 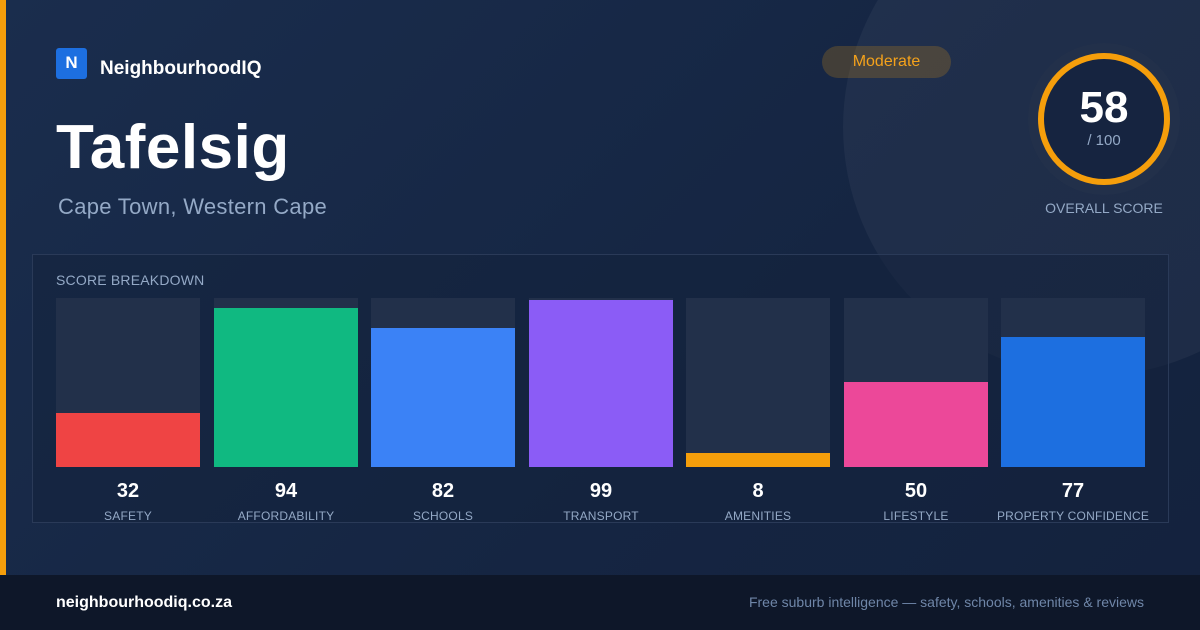 I want to click on score-label: TRANSPORT, so click(x=601, y=516).